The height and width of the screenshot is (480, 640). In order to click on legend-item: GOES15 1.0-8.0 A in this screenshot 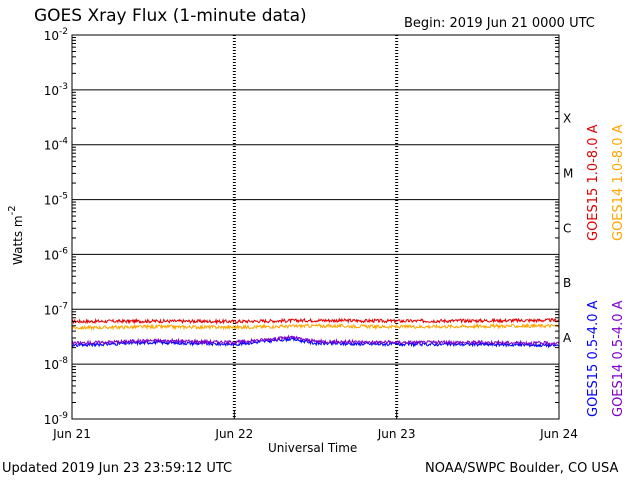, I will do `click(593, 182)`.